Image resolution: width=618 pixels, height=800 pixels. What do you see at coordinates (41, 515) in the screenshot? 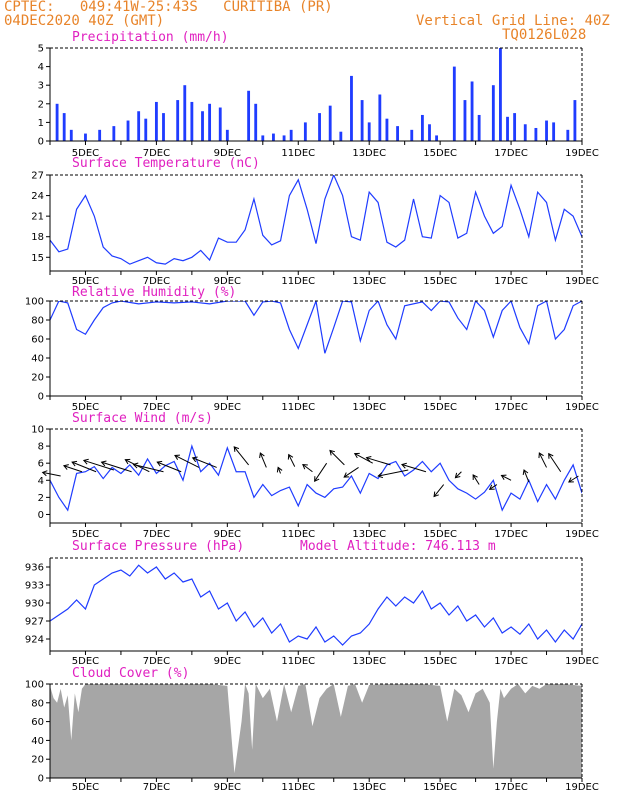
I see `y-tick-label: 0` at bounding box center [41, 515].